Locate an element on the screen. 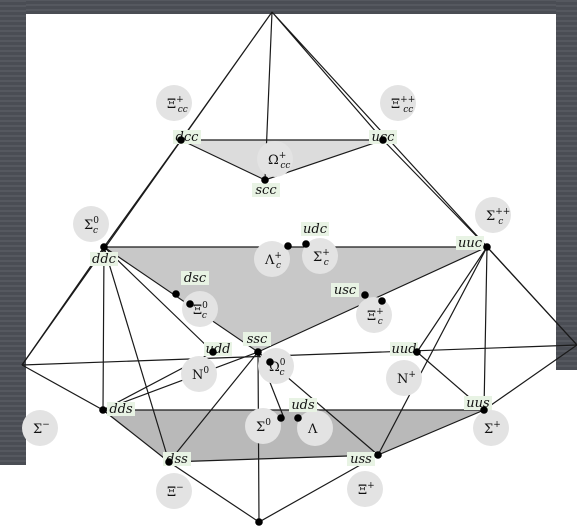  bubble-Sigma_c_plus is located at coordinates (320, 256).